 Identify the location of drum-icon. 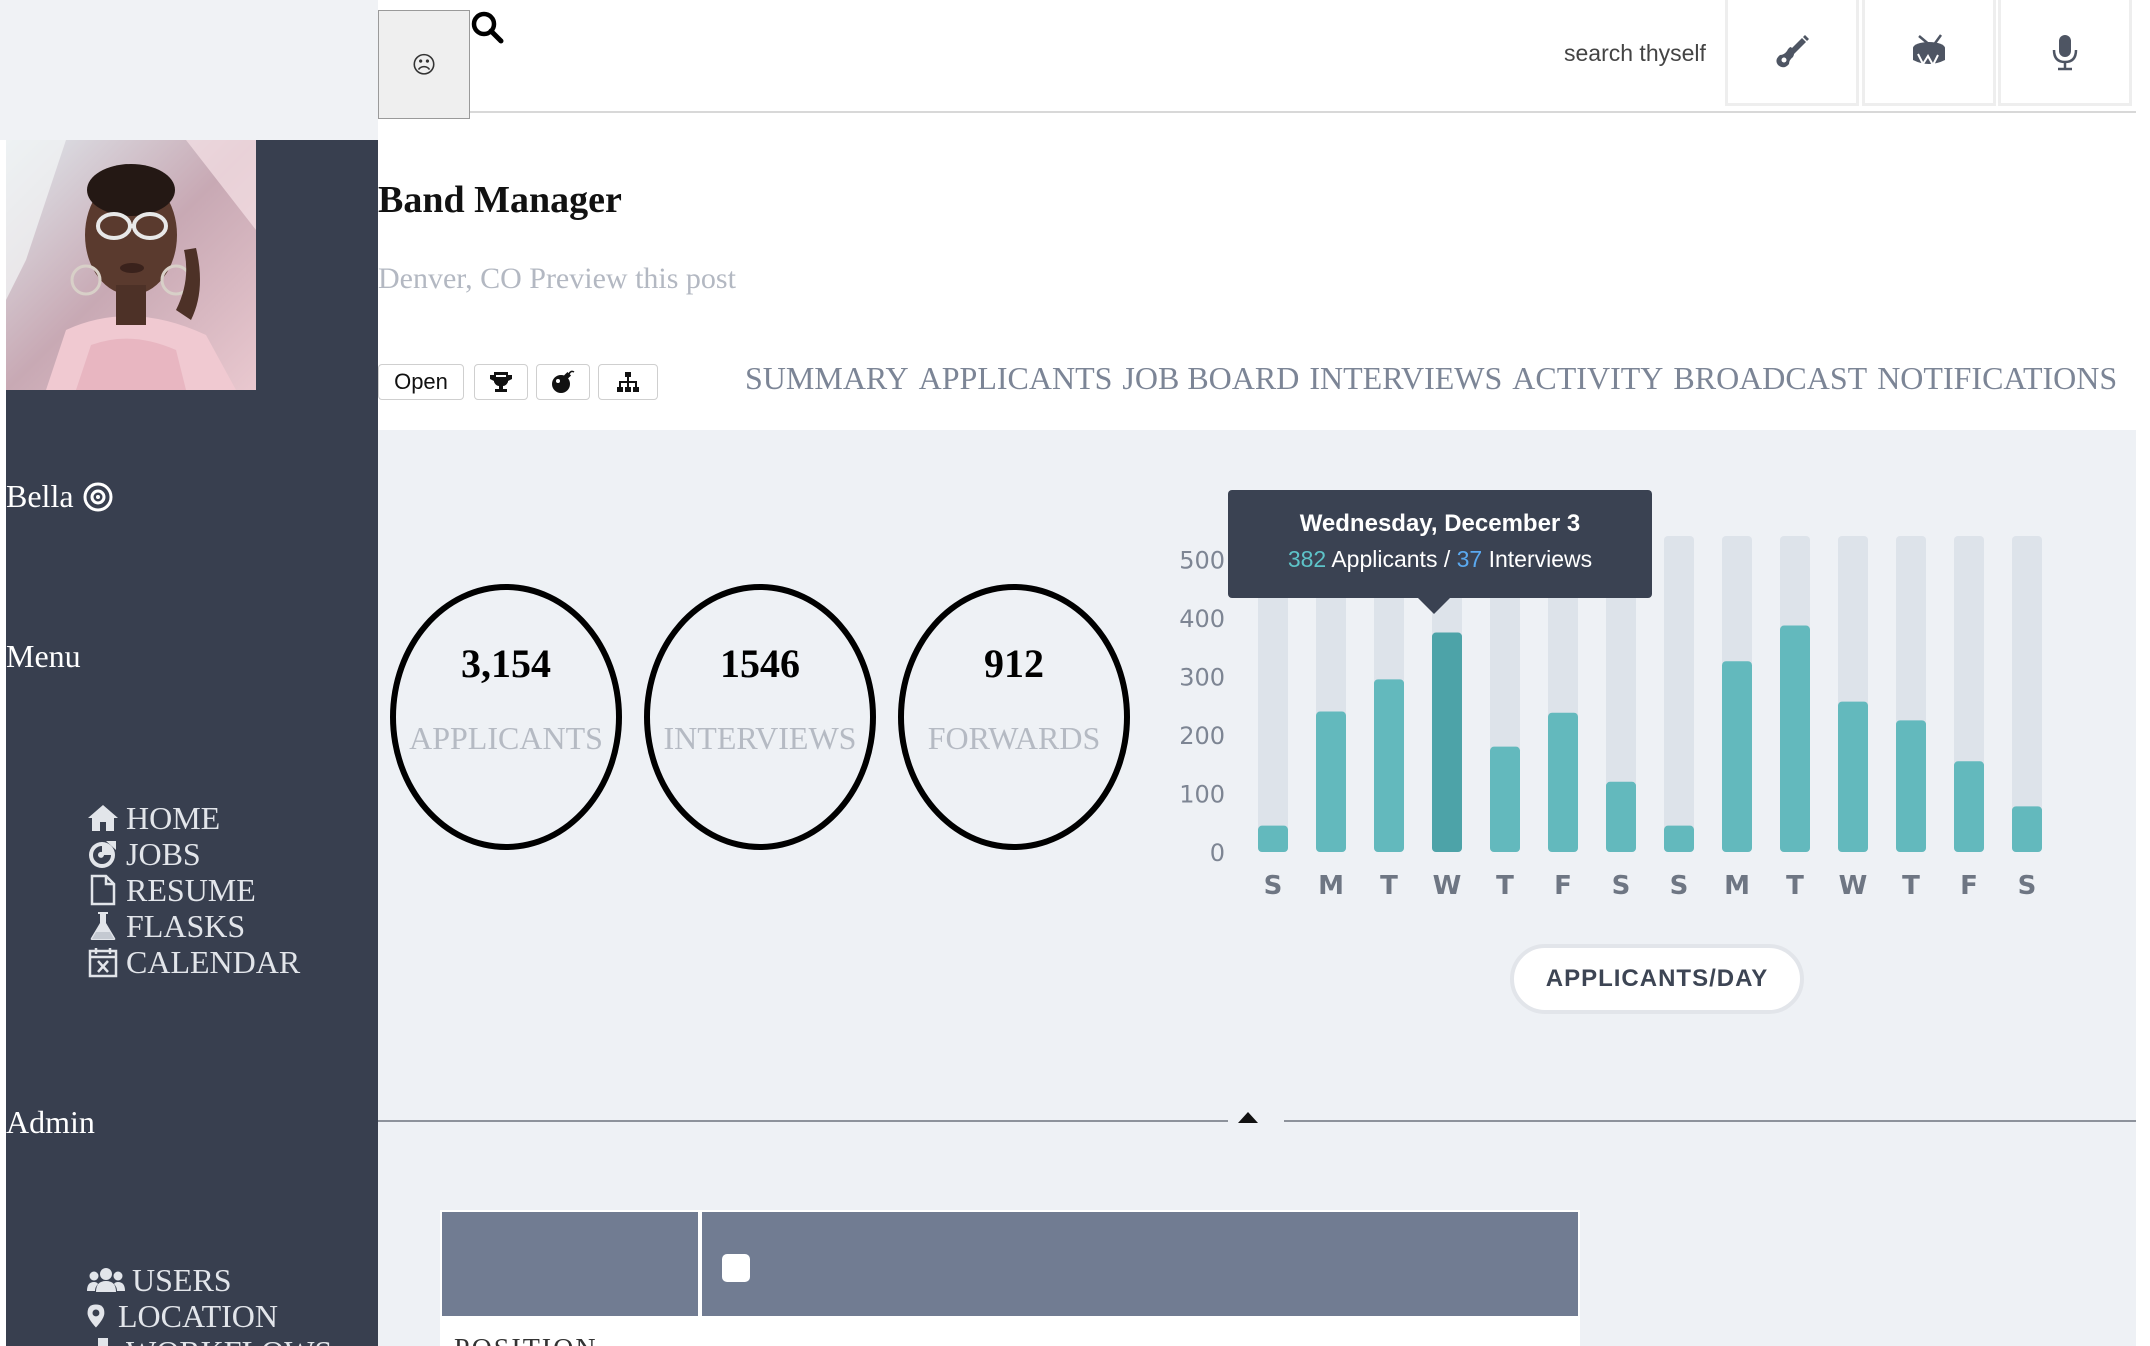
(1929, 50).